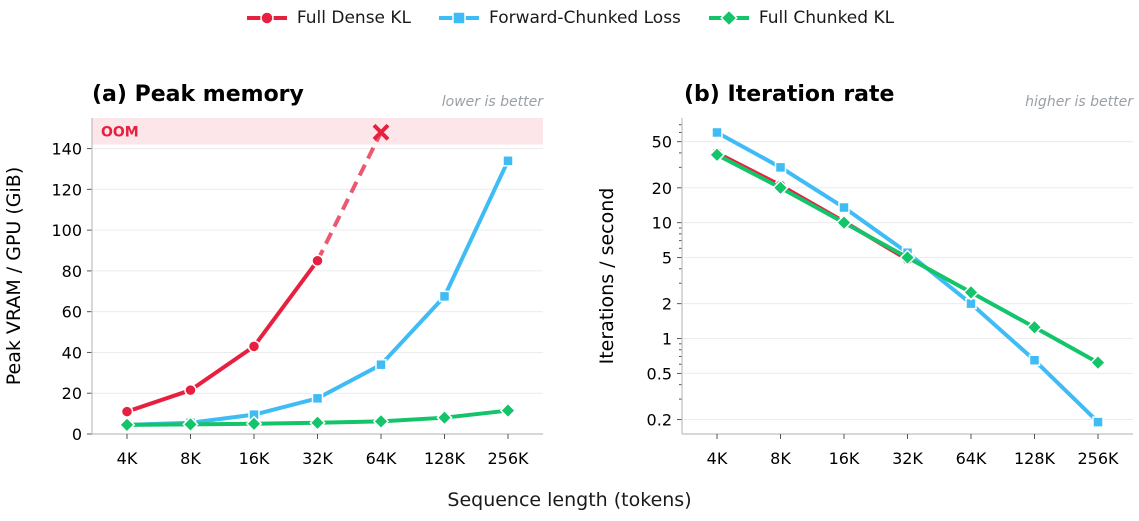  I want to click on y-tick-label: 5, so click(667, 258).